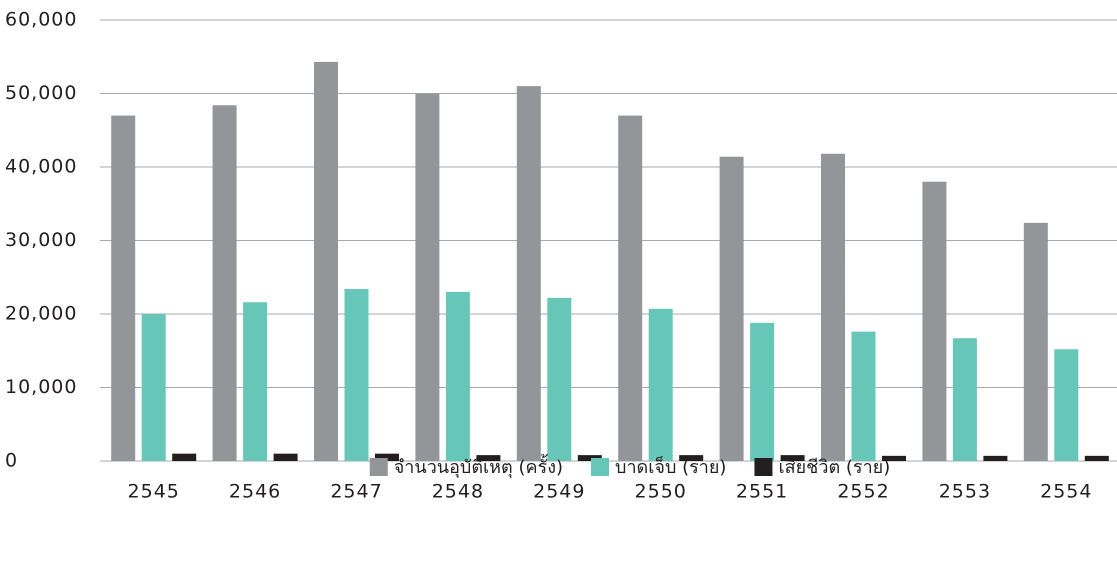 This screenshot has height=565, width=1117. Describe the element at coordinates (41, 240) in the screenshot. I see `y-tick-label: 30,000` at that location.